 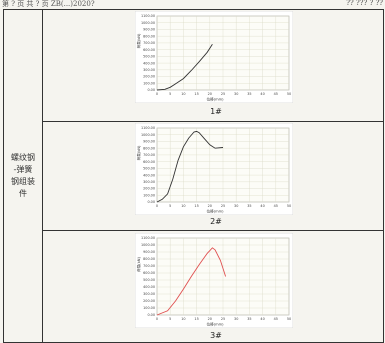 What do you see at coordinates (48, 4) in the screenshot?
I see `page-header-left: 第 ? 页 共 ? 页 ZB(...)2020?` at bounding box center [48, 4].